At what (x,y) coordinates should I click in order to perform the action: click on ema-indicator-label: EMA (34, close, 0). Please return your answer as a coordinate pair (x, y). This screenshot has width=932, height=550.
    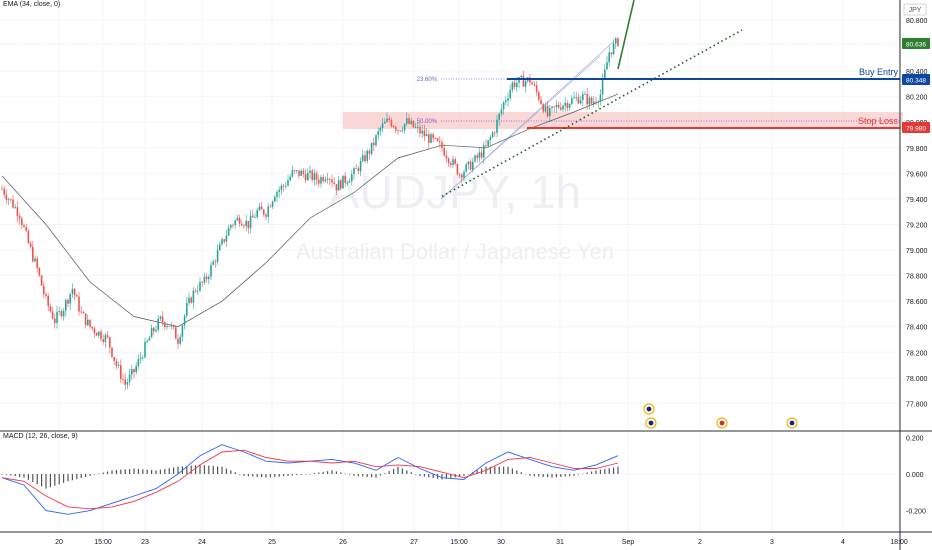
    Looking at the image, I should click on (32, 4).